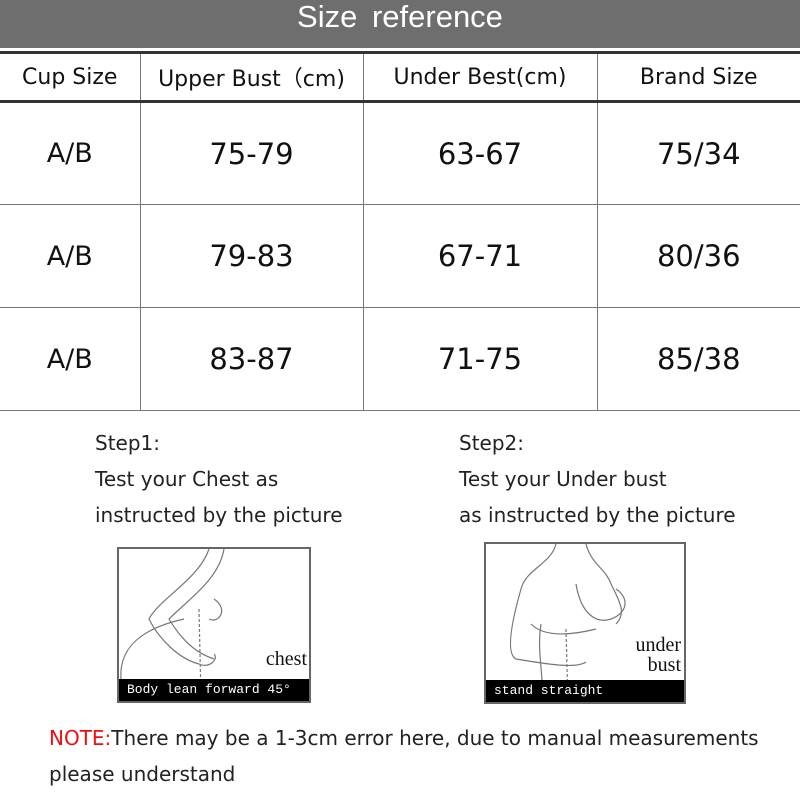 This screenshot has width=800, height=800. I want to click on step1-line1: Test your Chest as, so click(187, 479).